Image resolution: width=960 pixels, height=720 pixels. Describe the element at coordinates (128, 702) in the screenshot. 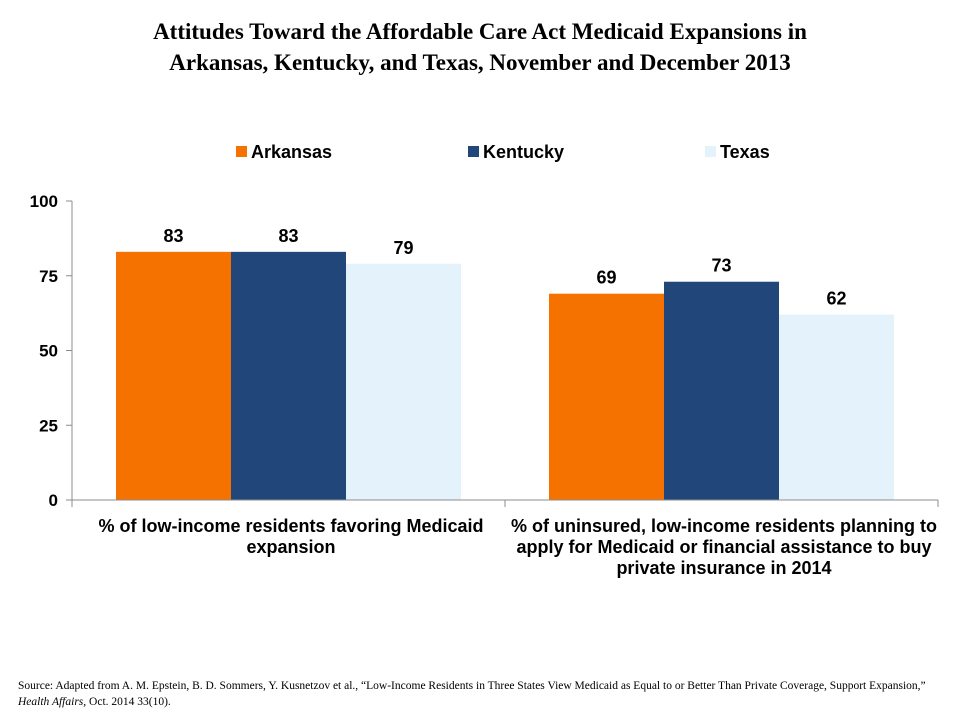

I see `source-citation: Oct. 2014 33(10).` at that location.